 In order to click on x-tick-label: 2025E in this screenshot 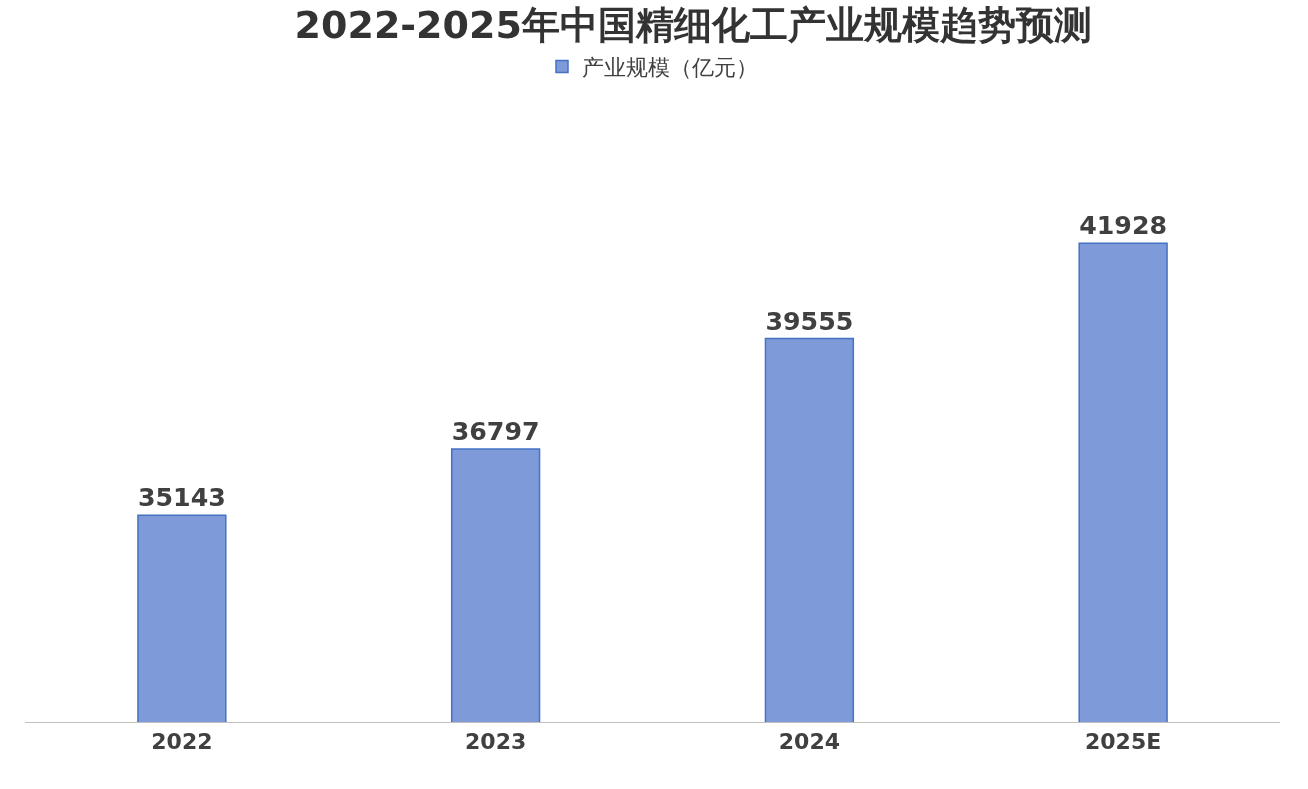, I will do `click(1123, 742)`.